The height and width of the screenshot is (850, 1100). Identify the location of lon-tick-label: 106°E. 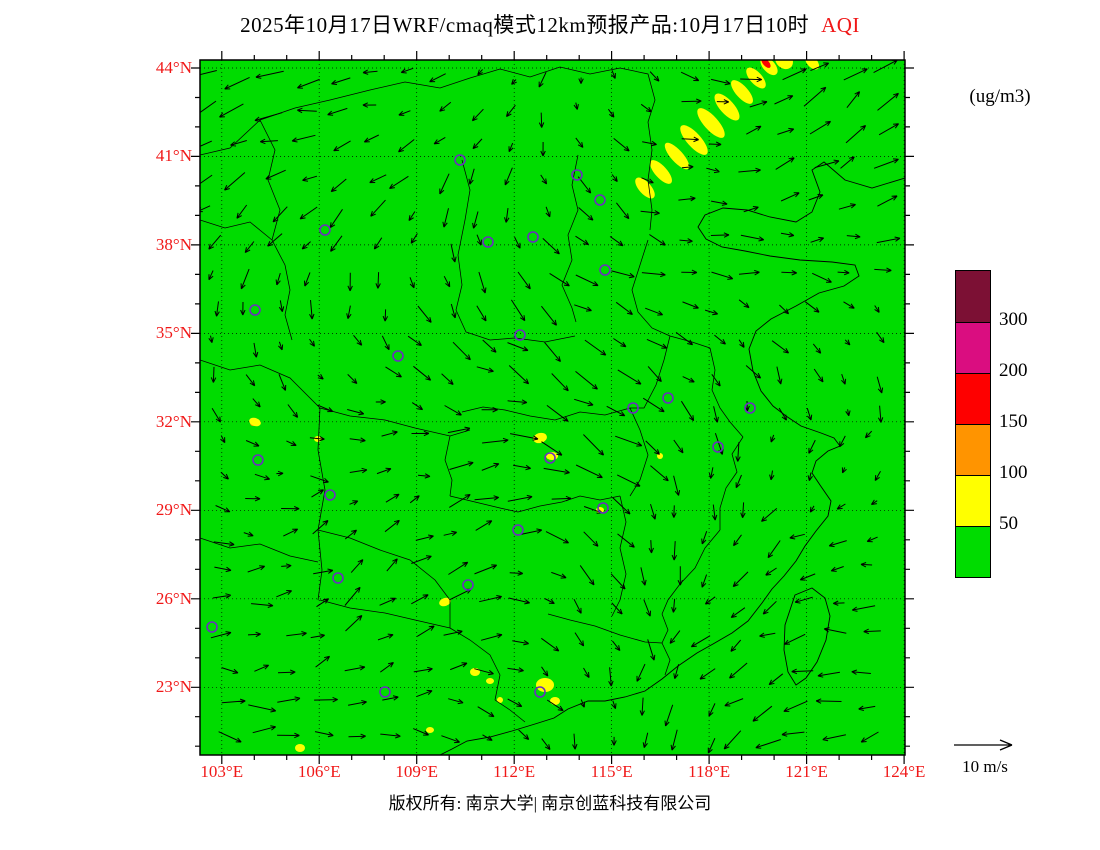
(319, 771).